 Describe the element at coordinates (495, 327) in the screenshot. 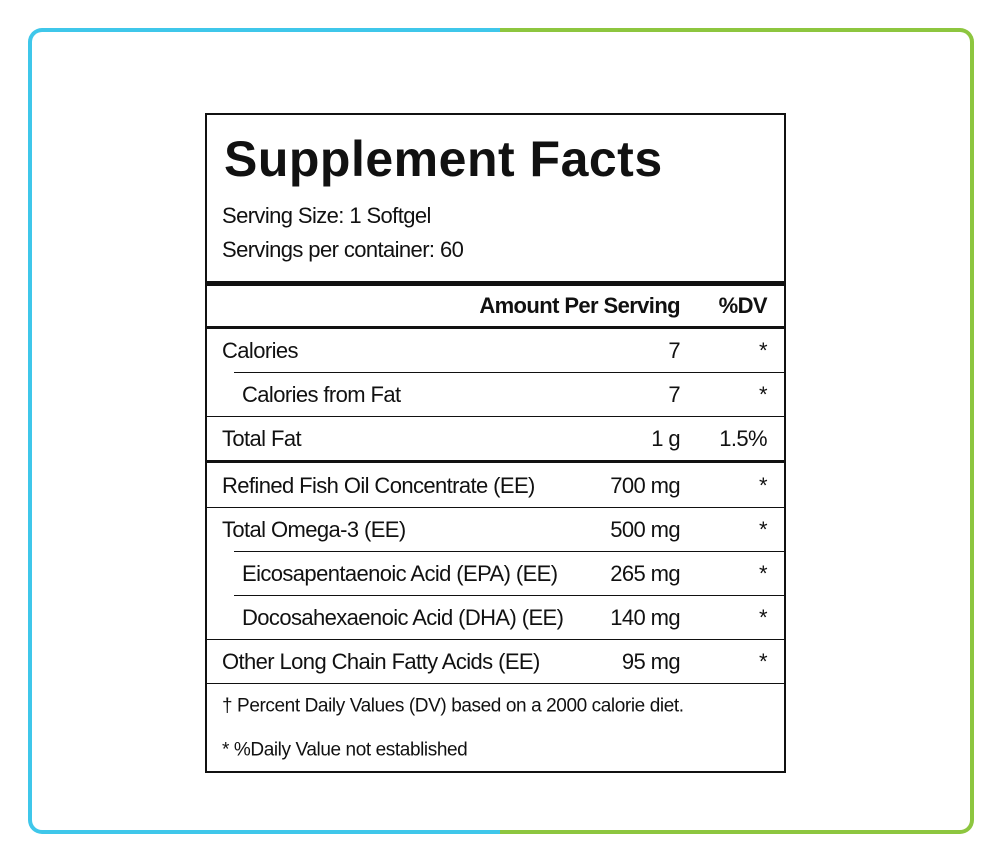

I see `header-rule` at that location.